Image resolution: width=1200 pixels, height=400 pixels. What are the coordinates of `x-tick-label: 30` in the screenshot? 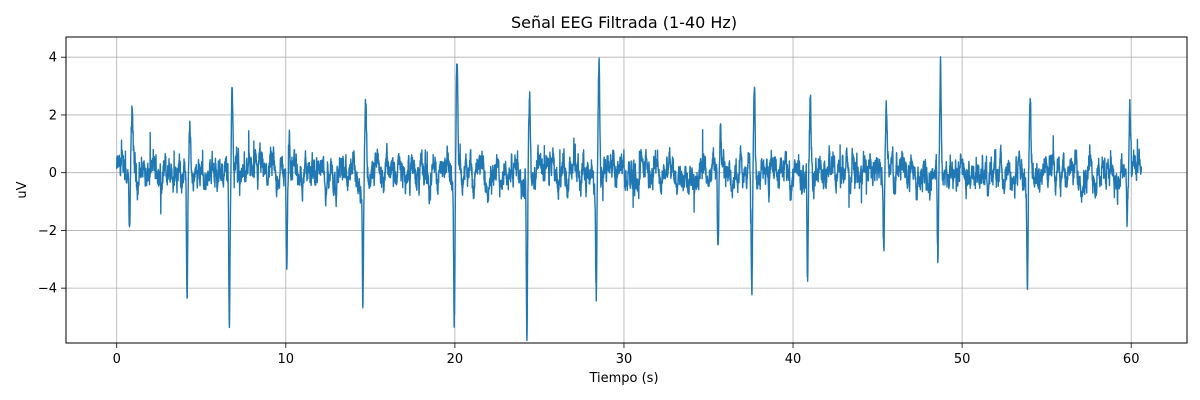 It's located at (624, 359).